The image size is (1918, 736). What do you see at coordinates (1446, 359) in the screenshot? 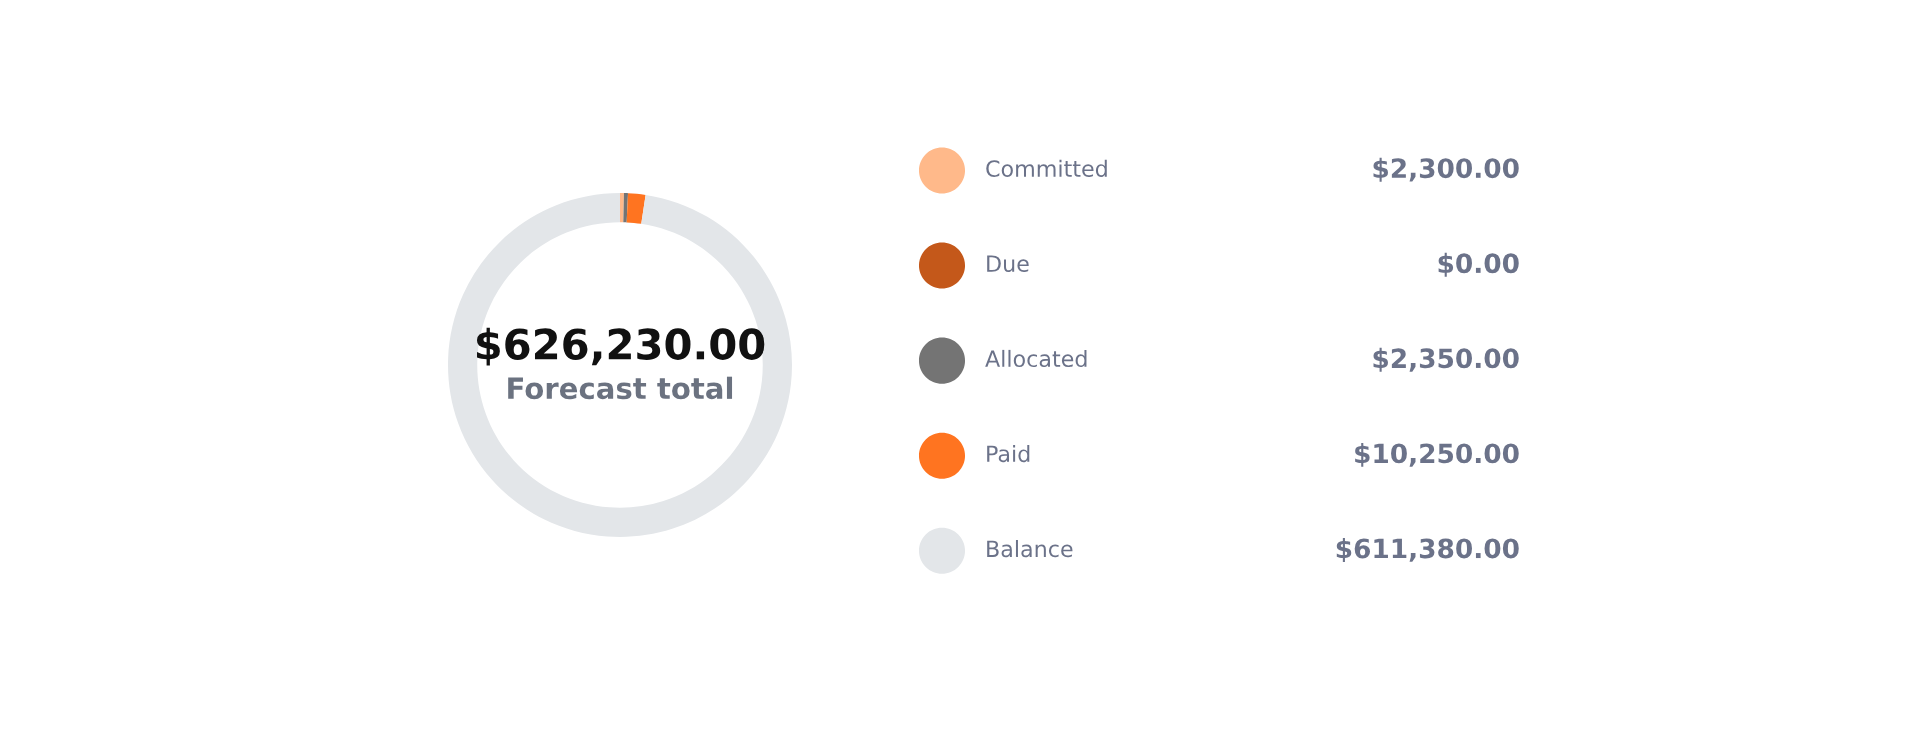
I see `data-label: $2,350.00` at bounding box center [1446, 359].